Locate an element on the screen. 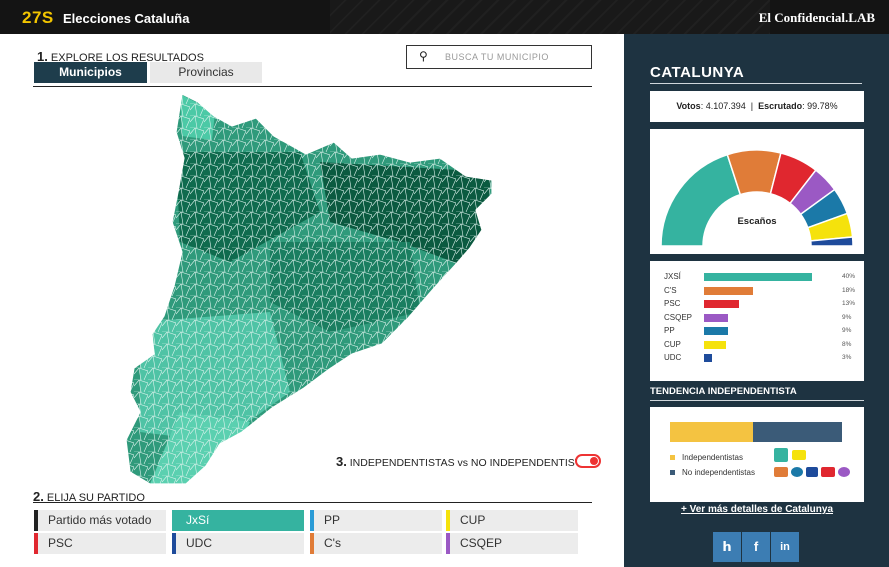 This screenshot has height=567, width=889. seats-semicircle is located at coordinates (757, 198).